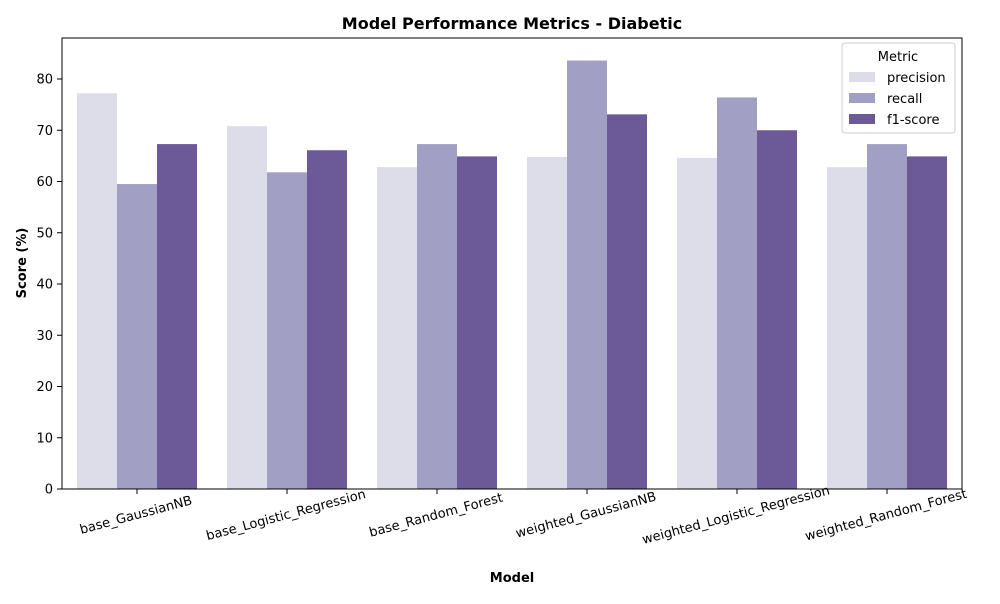 This screenshot has width=1000, height=604. Describe the element at coordinates (627, 302) in the screenshot. I see `bar-f1-score-weighted_GaussianNB` at that location.